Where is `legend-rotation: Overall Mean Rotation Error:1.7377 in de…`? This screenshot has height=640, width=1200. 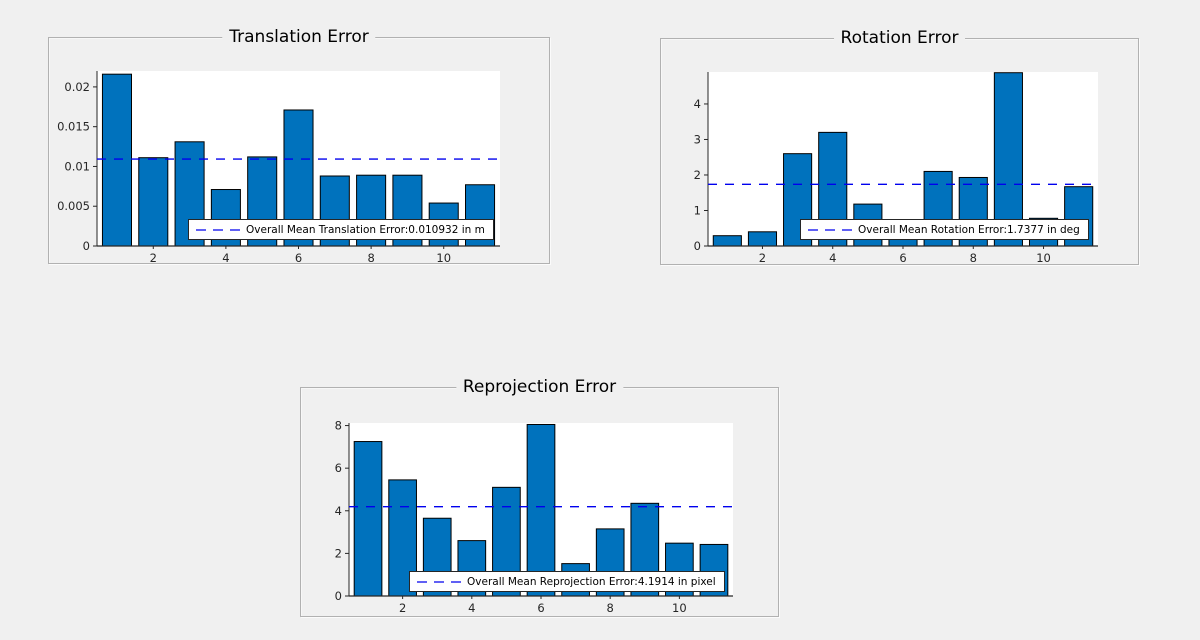
legend-rotation: Overall Mean Rotation Error:1.7377 in de… is located at coordinates (944, 229).